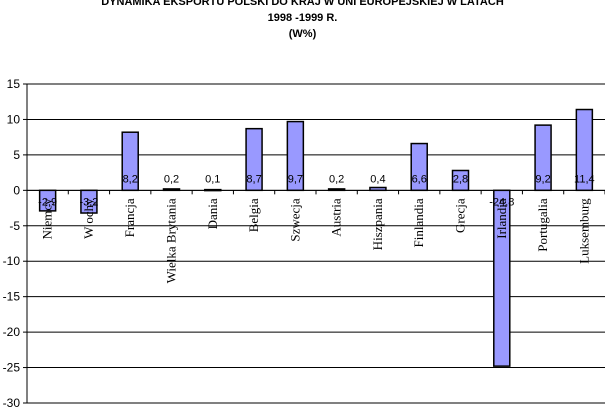 This screenshot has height=411, width=605. Describe the element at coordinates (460, 215) in the screenshot. I see `category-label: Grecja` at that location.